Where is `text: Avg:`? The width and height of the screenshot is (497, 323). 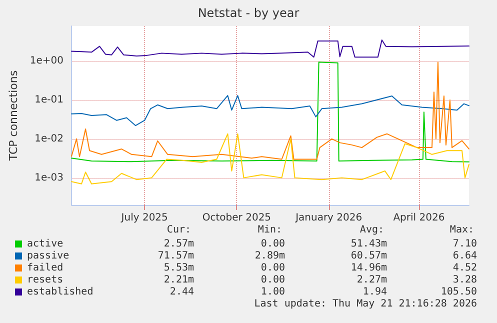 text: Avg: is located at coordinates (372, 230).